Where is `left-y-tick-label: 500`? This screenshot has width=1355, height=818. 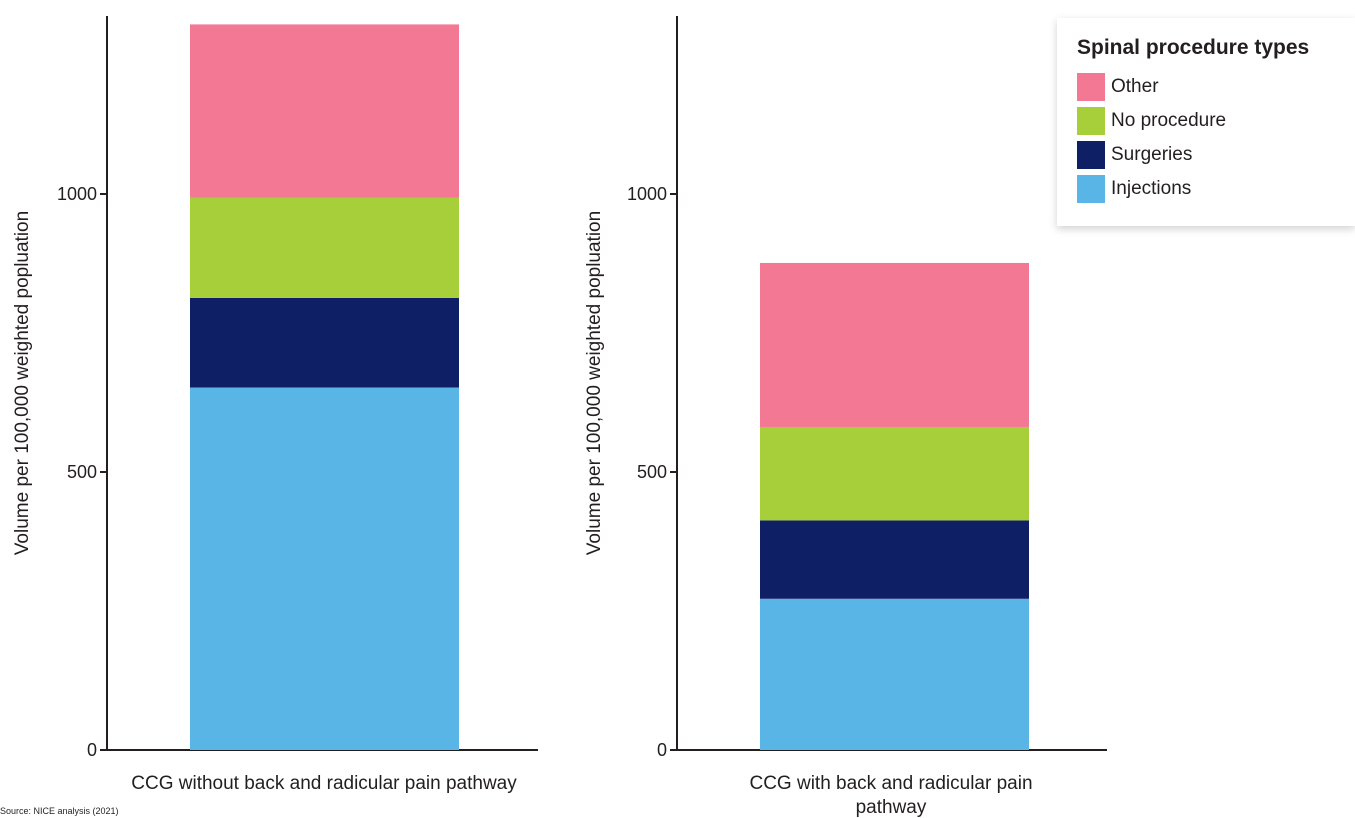
left-y-tick-label: 500 is located at coordinates (82, 472).